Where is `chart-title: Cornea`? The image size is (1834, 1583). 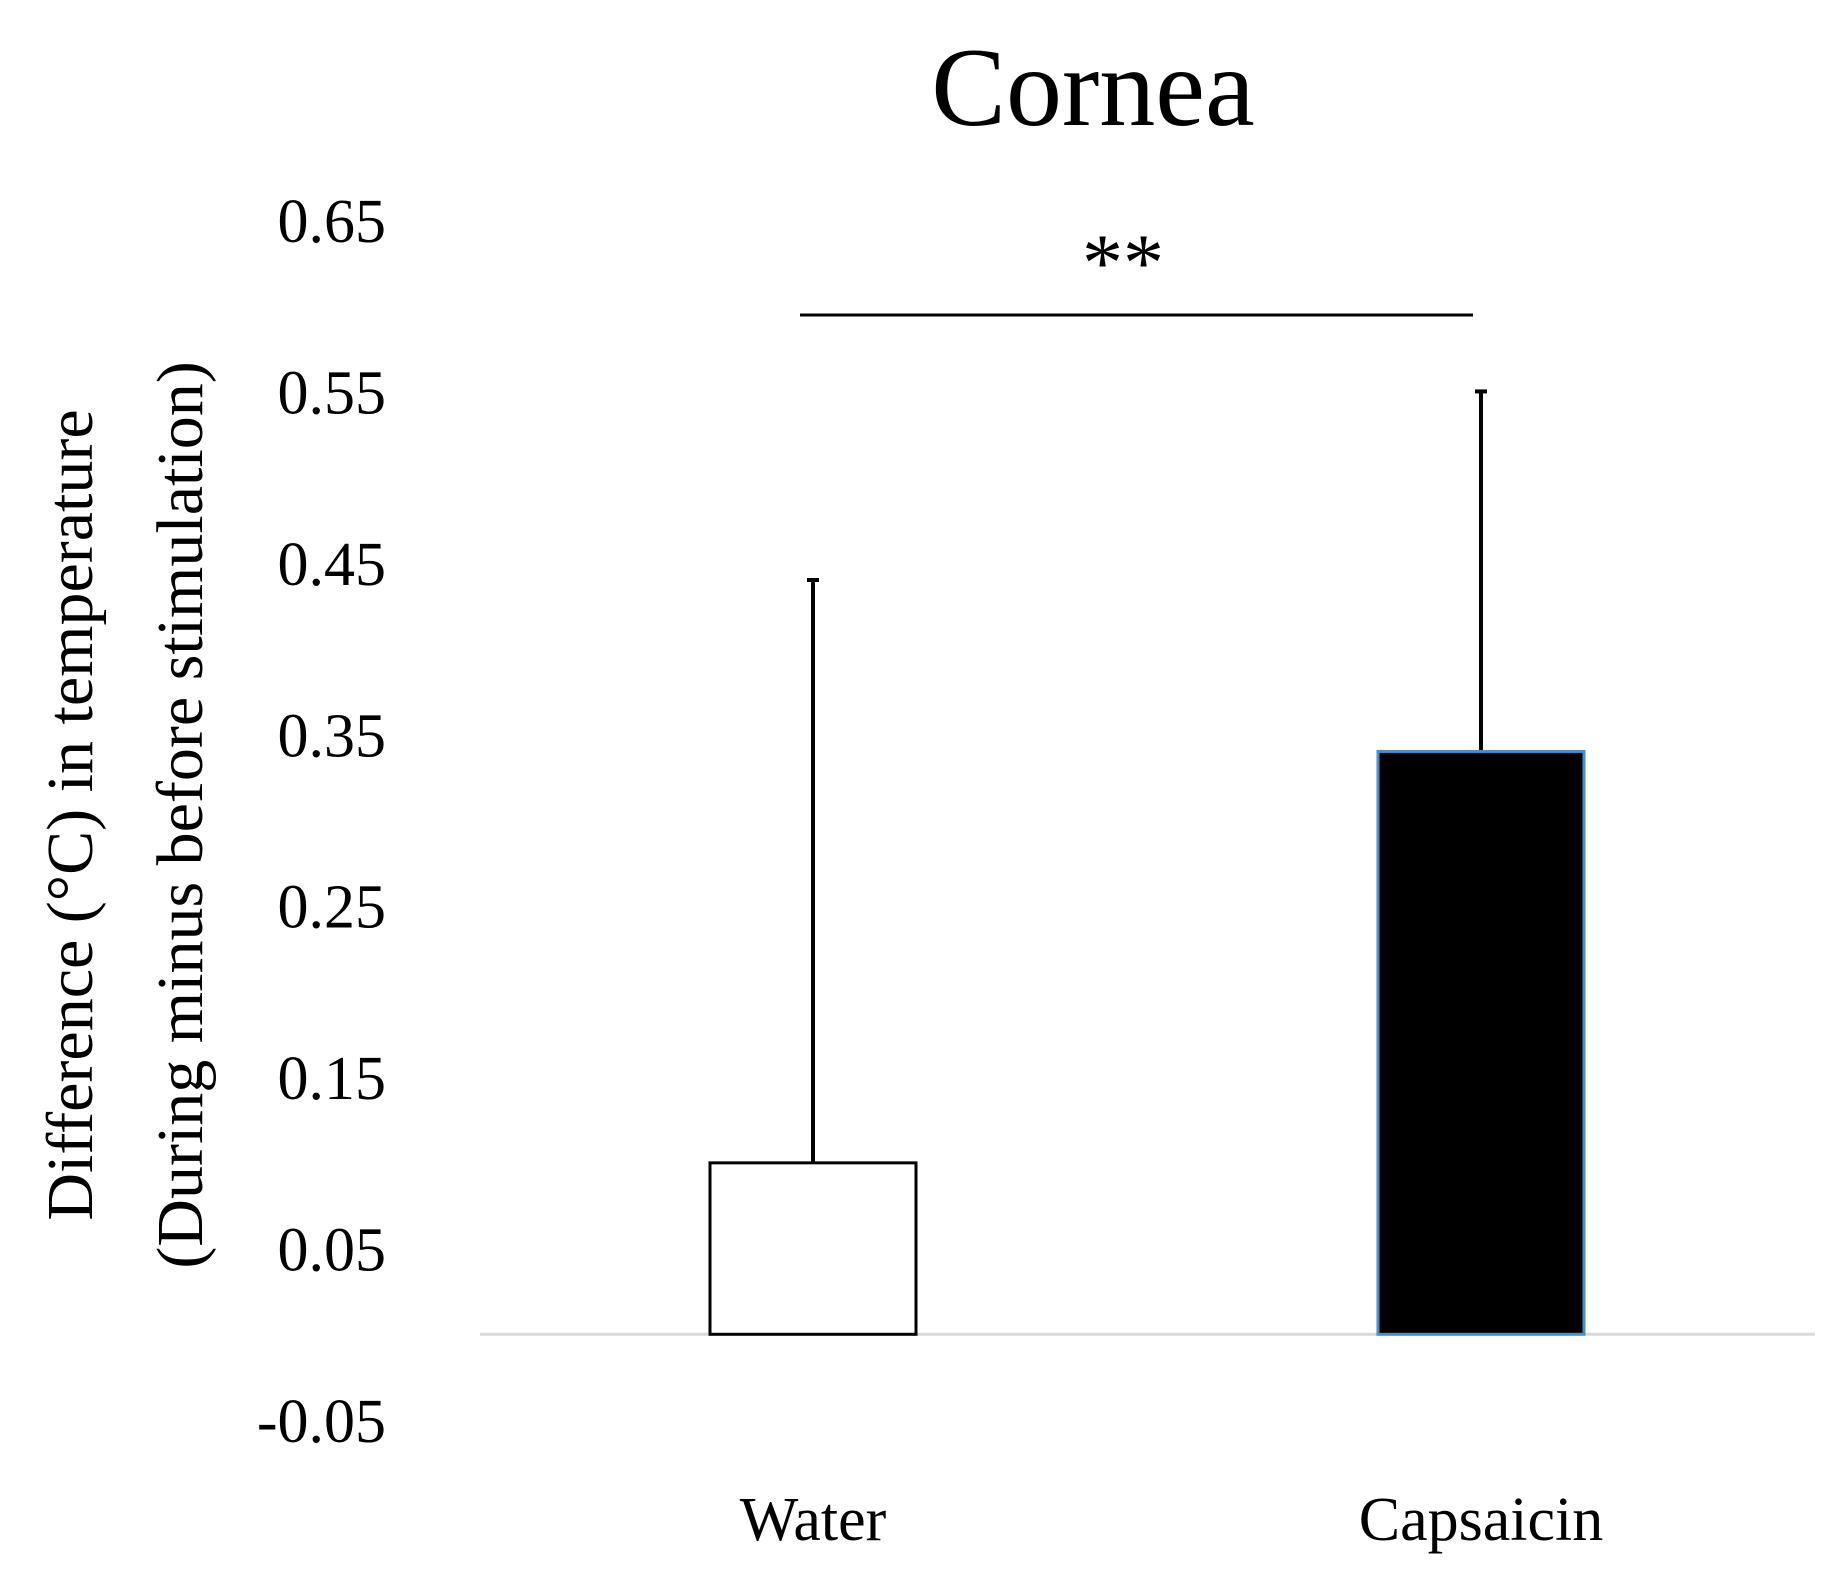 chart-title: Cornea is located at coordinates (1092, 88).